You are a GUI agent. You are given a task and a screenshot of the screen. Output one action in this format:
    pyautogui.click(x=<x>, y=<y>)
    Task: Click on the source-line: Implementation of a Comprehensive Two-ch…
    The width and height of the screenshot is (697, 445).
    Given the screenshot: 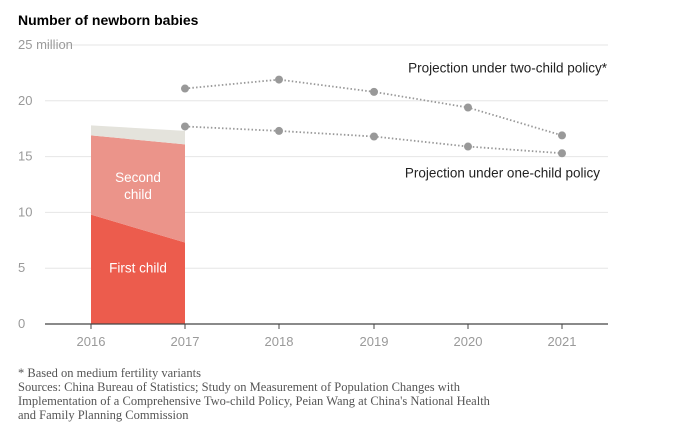 What is the action you would take?
    pyautogui.click(x=254, y=401)
    